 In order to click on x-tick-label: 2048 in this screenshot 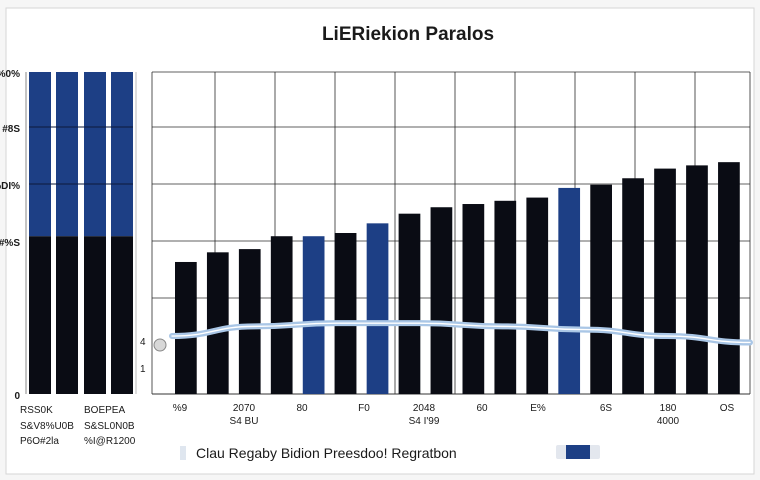, I will do `click(424, 408)`.